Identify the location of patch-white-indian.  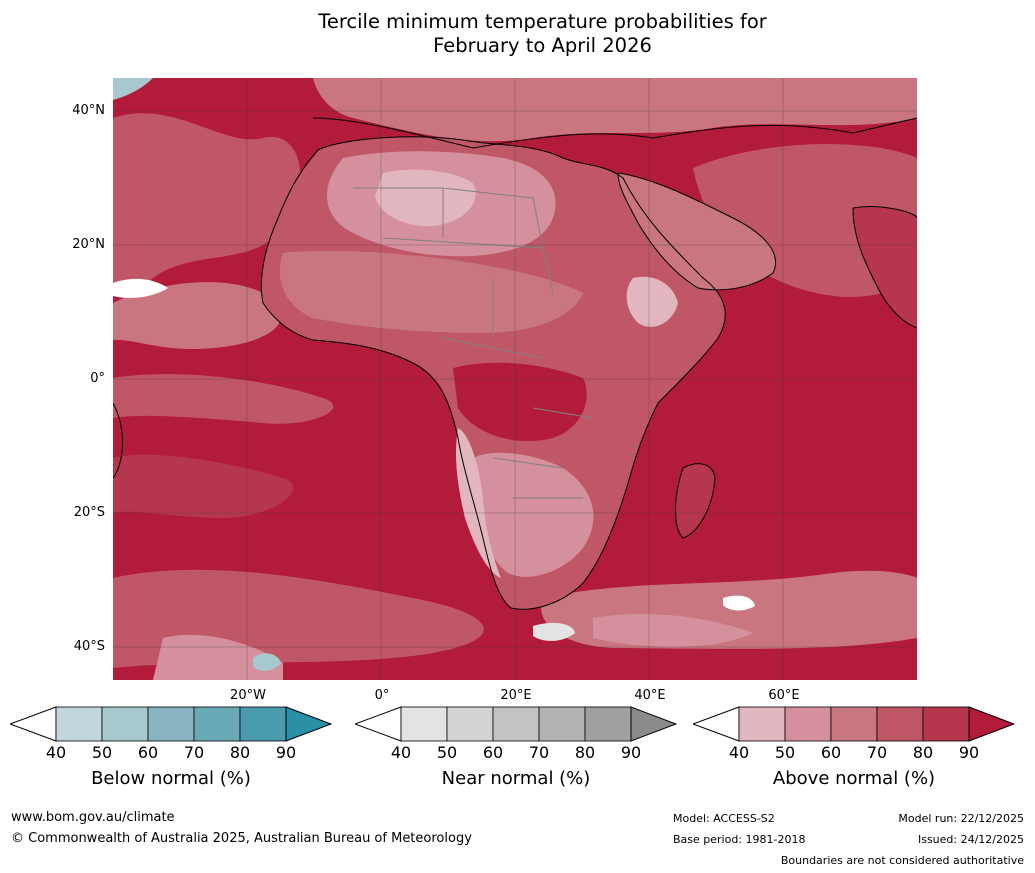
(739, 603).